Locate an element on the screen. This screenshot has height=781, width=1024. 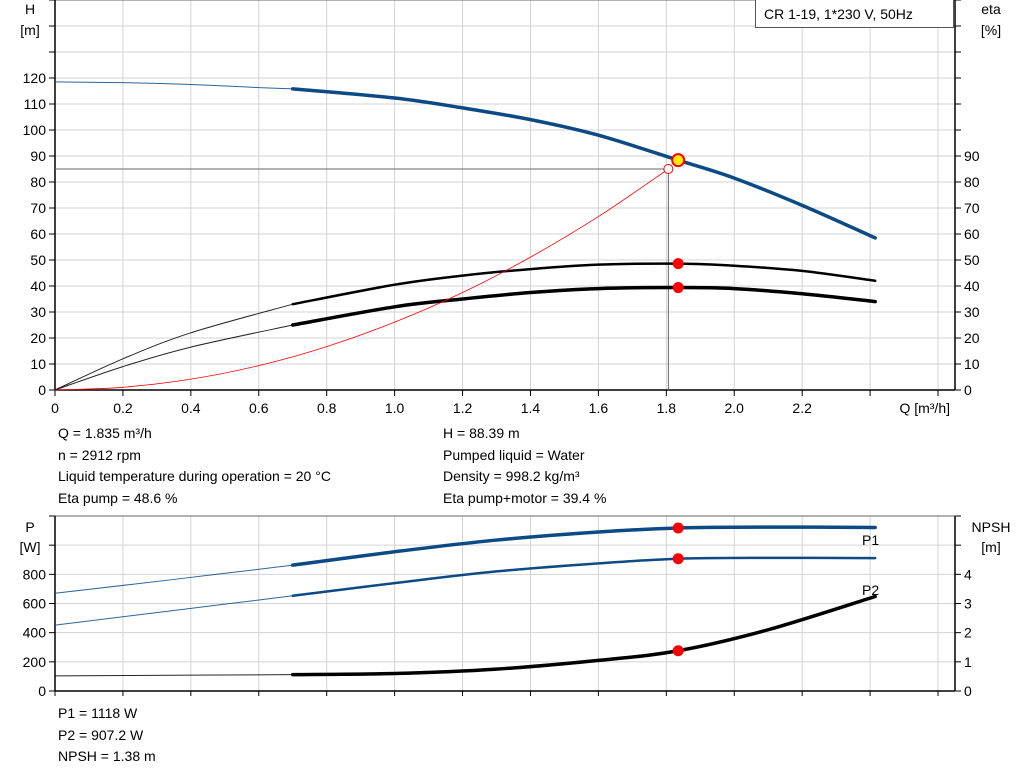
y-tick-label-left: 100 is located at coordinates (35, 130).